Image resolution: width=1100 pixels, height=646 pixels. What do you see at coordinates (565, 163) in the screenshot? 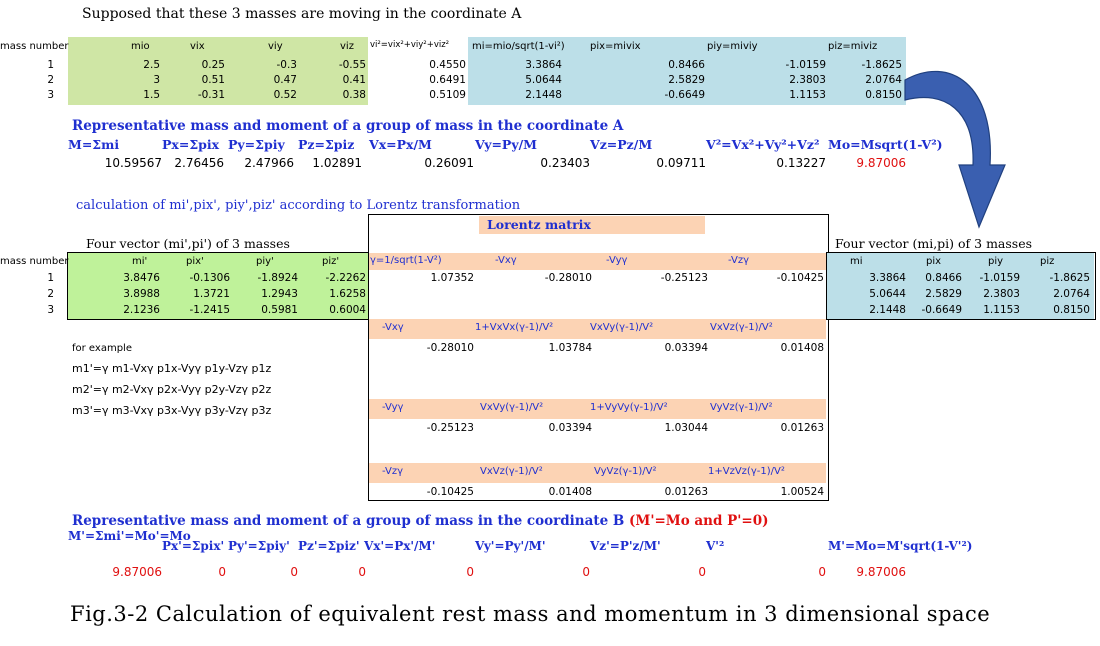
I see `repA-value-Vy: 0.23403` at bounding box center [565, 163].